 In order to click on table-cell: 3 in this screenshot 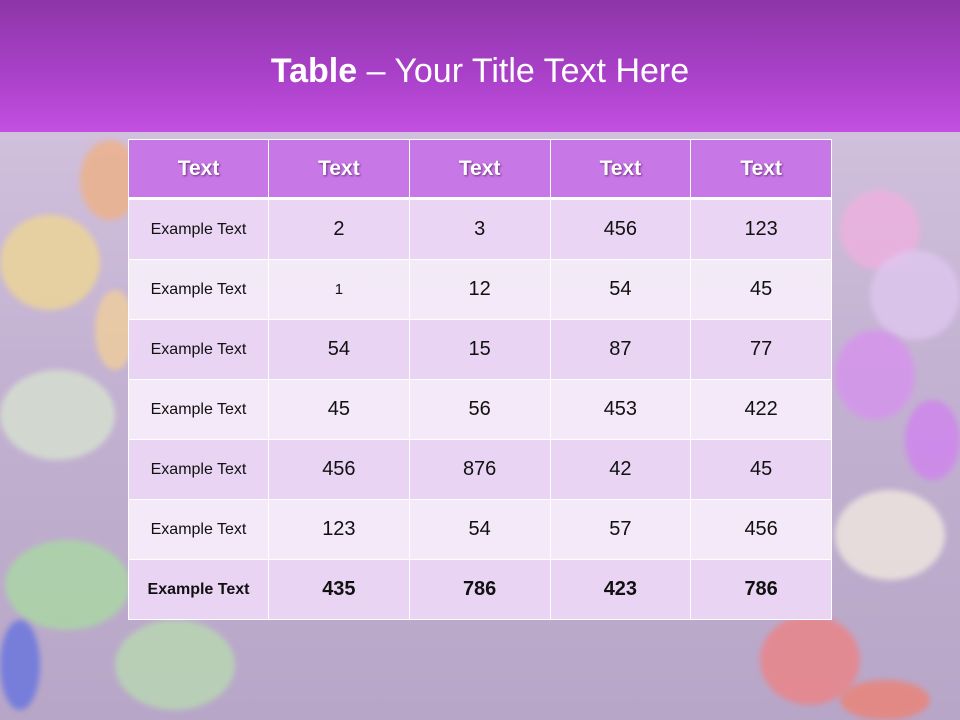, I will do `click(479, 229)`.